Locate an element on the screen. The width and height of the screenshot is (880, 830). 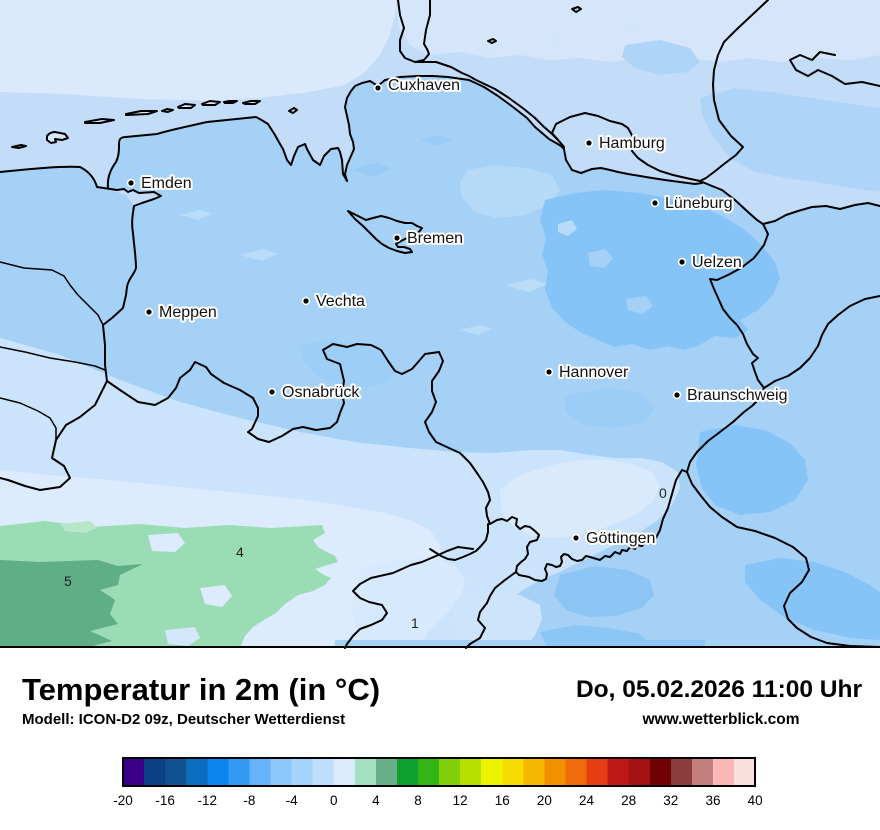
svg-text: Emden is located at coordinates (166, 183).